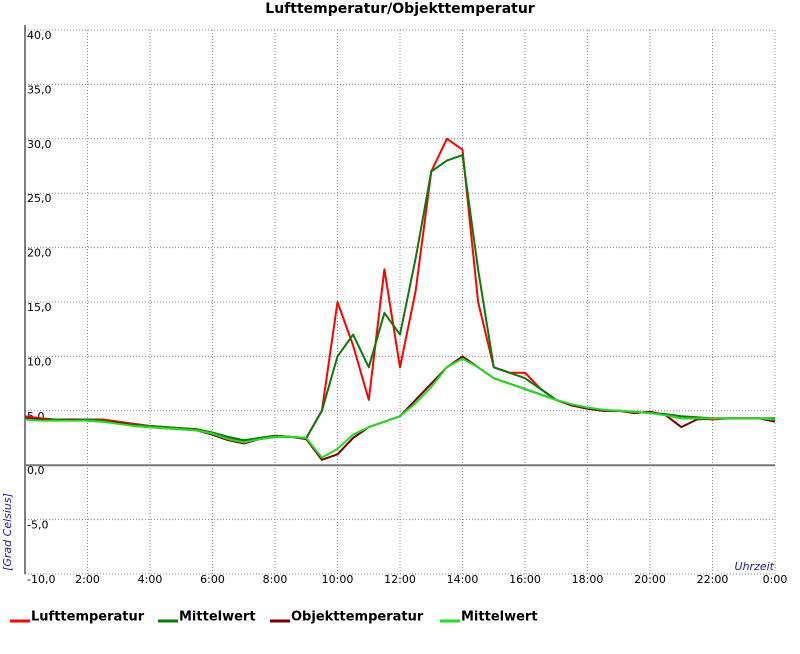 The height and width of the screenshot is (654, 800). I want to click on x-tick-label: 10:00, so click(338, 579).